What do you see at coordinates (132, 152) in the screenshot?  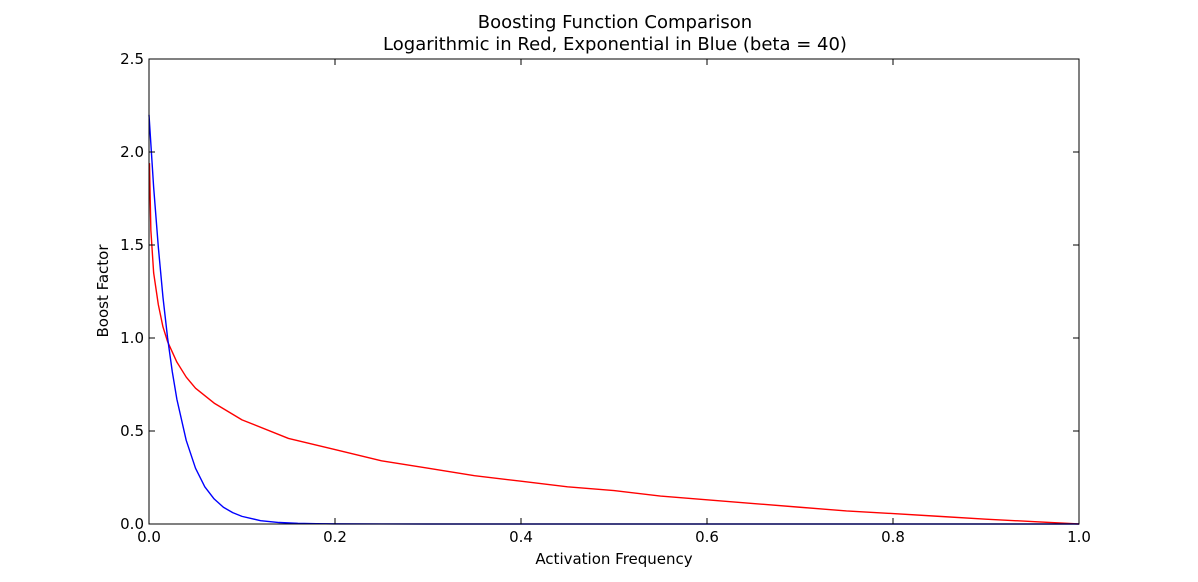 I see `y-tick-label: 2.0` at bounding box center [132, 152].